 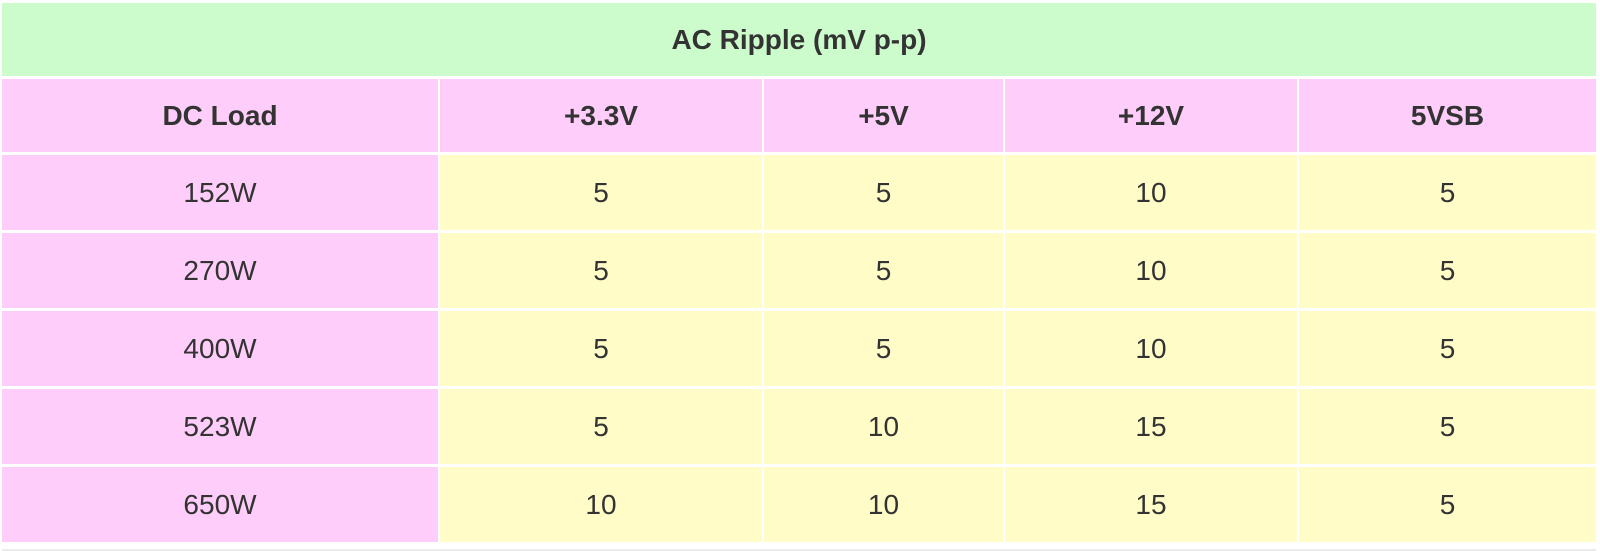 I want to click on table-header-row: DC Load +3.3V +5V +12V 5VSB, so click(x=799, y=116).